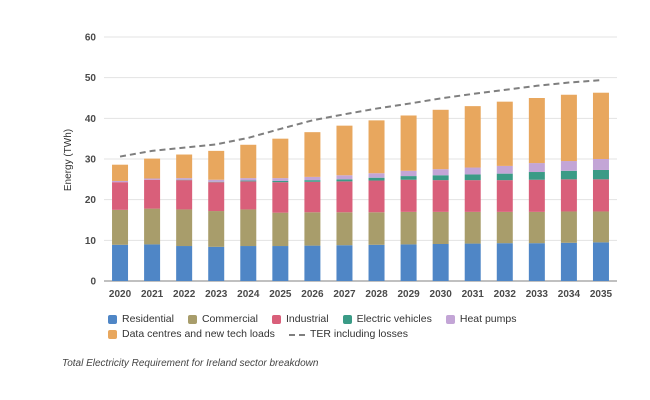  I want to click on bar-industrial-2035, so click(600, 195).